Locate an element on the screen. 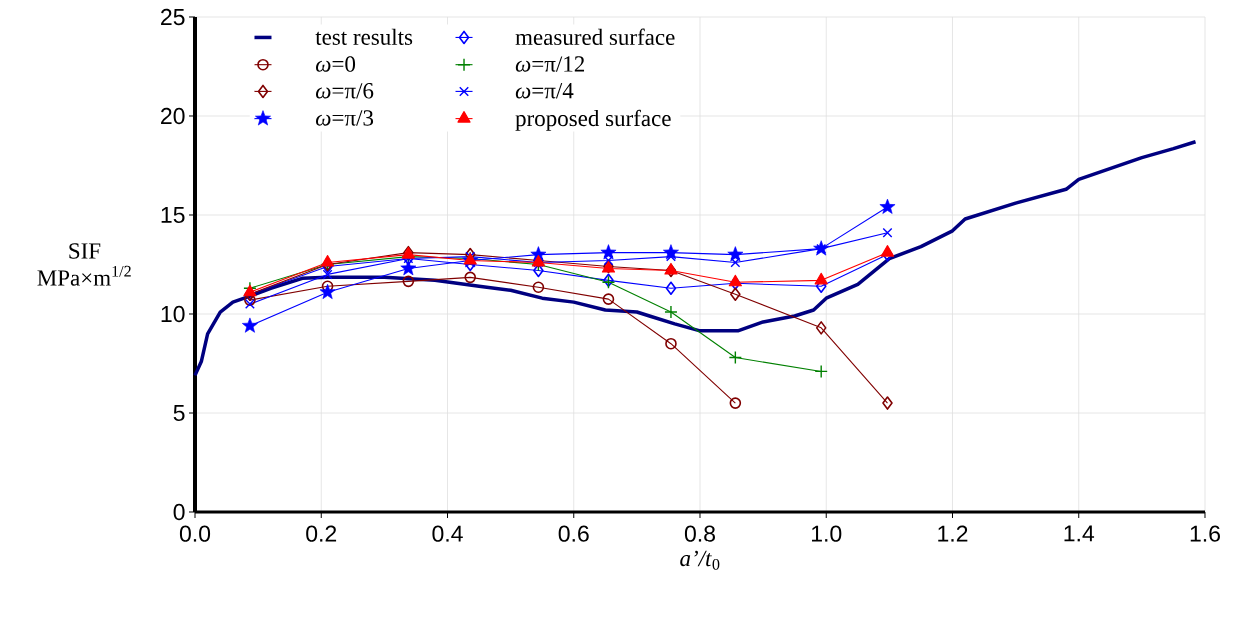 The height and width of the screenshot is (617, 1233). legend-label: proposed surface is located at coordinates (593, 120).